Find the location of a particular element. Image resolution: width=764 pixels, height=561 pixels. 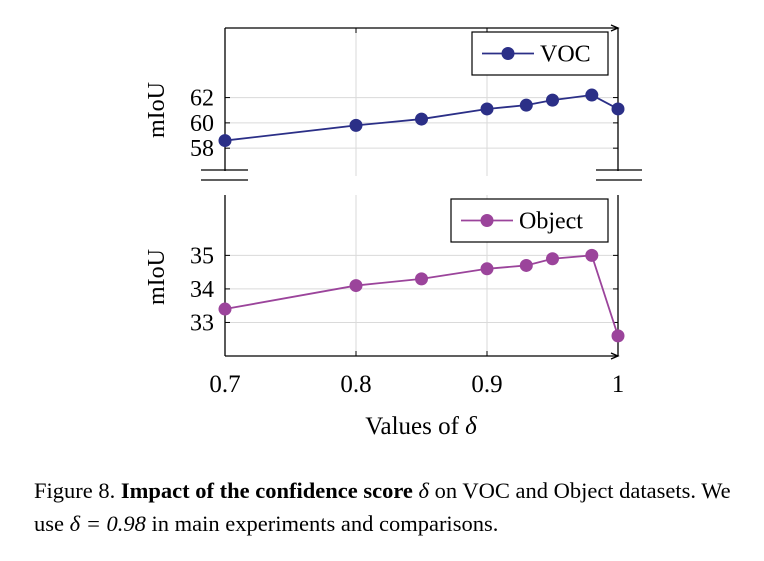

voc-ylabel: mIoU is located at coordinates (157, 110).